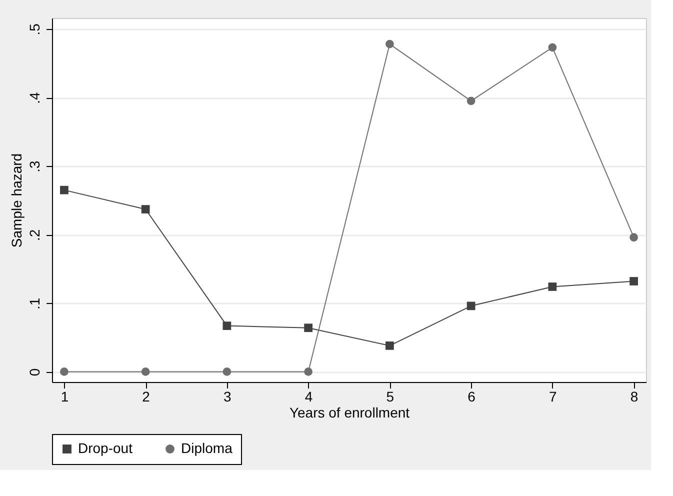  Describe the element at coordinates (34, 304) in the screenshot. I see `y-tick-label: .1` at that location.